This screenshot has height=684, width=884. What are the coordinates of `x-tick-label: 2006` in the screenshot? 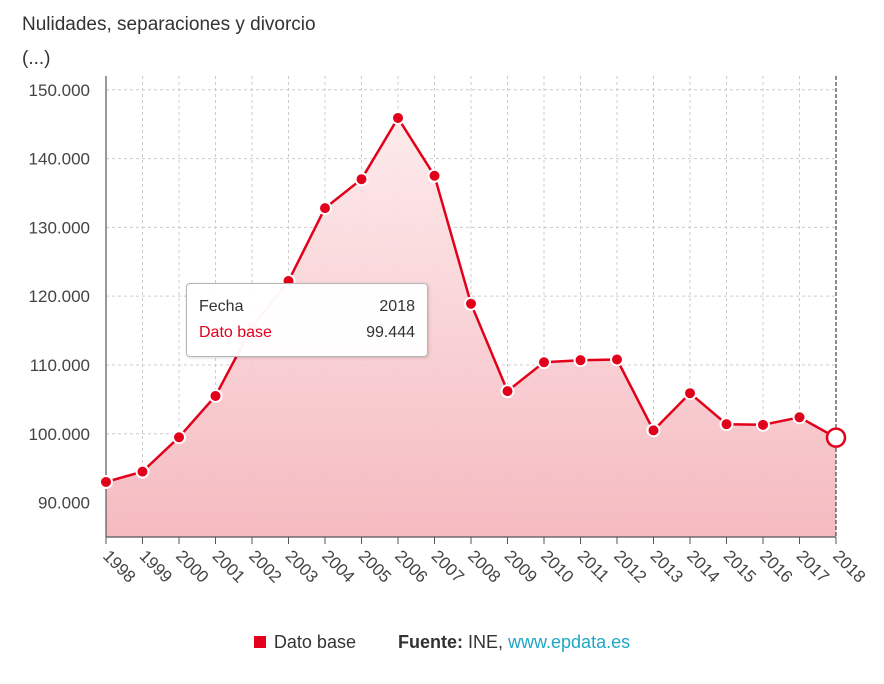 It's located at (411, 566).